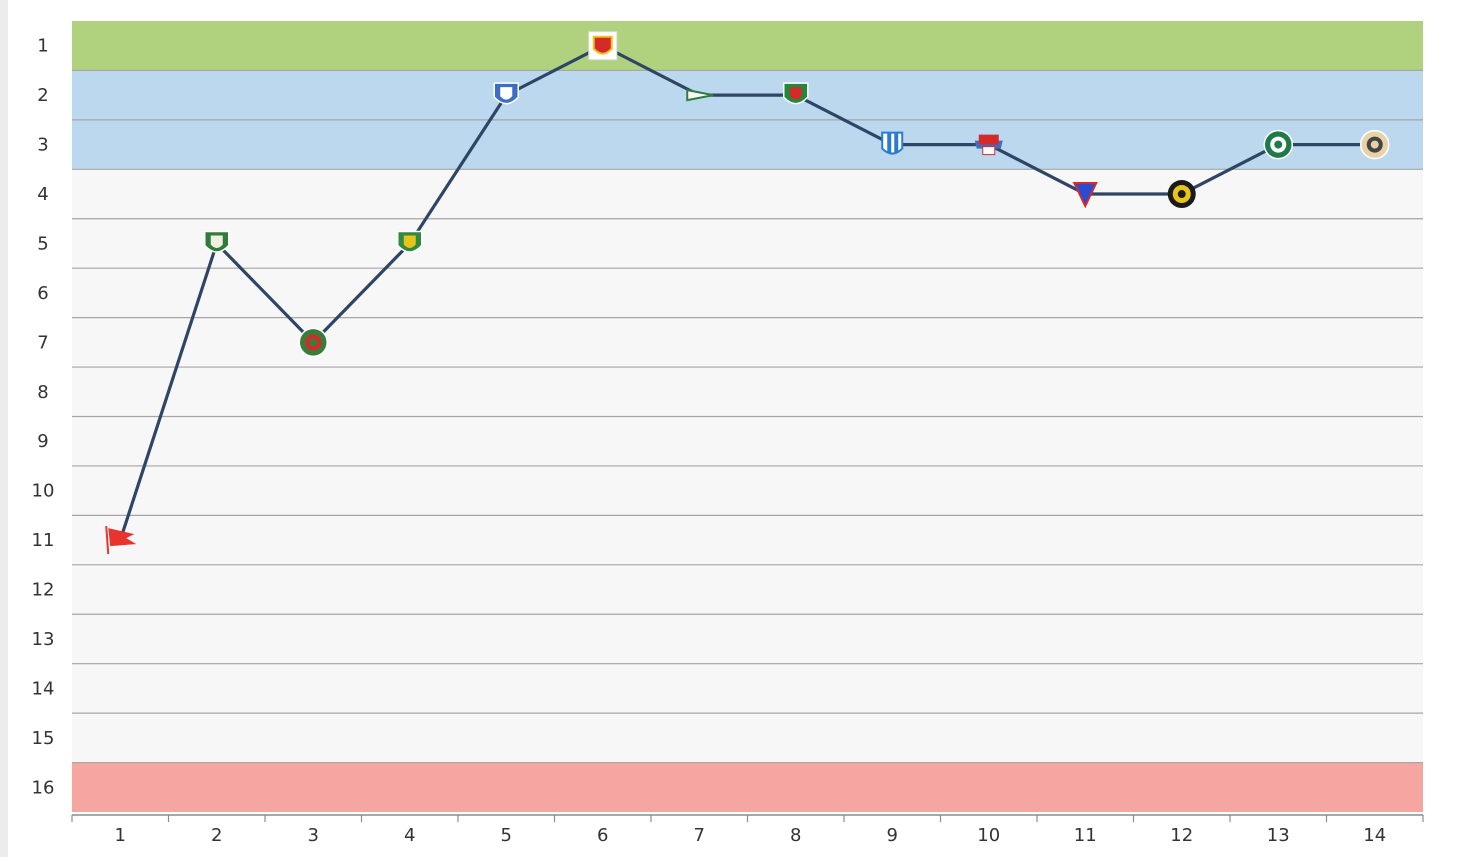 The height and width of the screenshot is (861, 1460). What do you see at coordinates (409, 835) in the screenshot?
I see `x-tick-label: 4` at bounding box center [409, 835].